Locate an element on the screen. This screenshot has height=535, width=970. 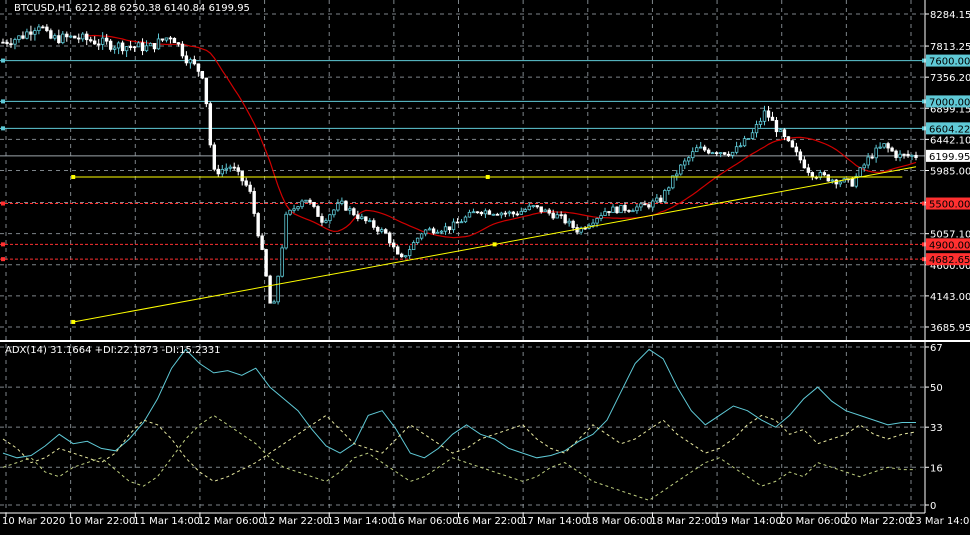
price-tick-label: 5057.10 is located at coordinates (950, 235).